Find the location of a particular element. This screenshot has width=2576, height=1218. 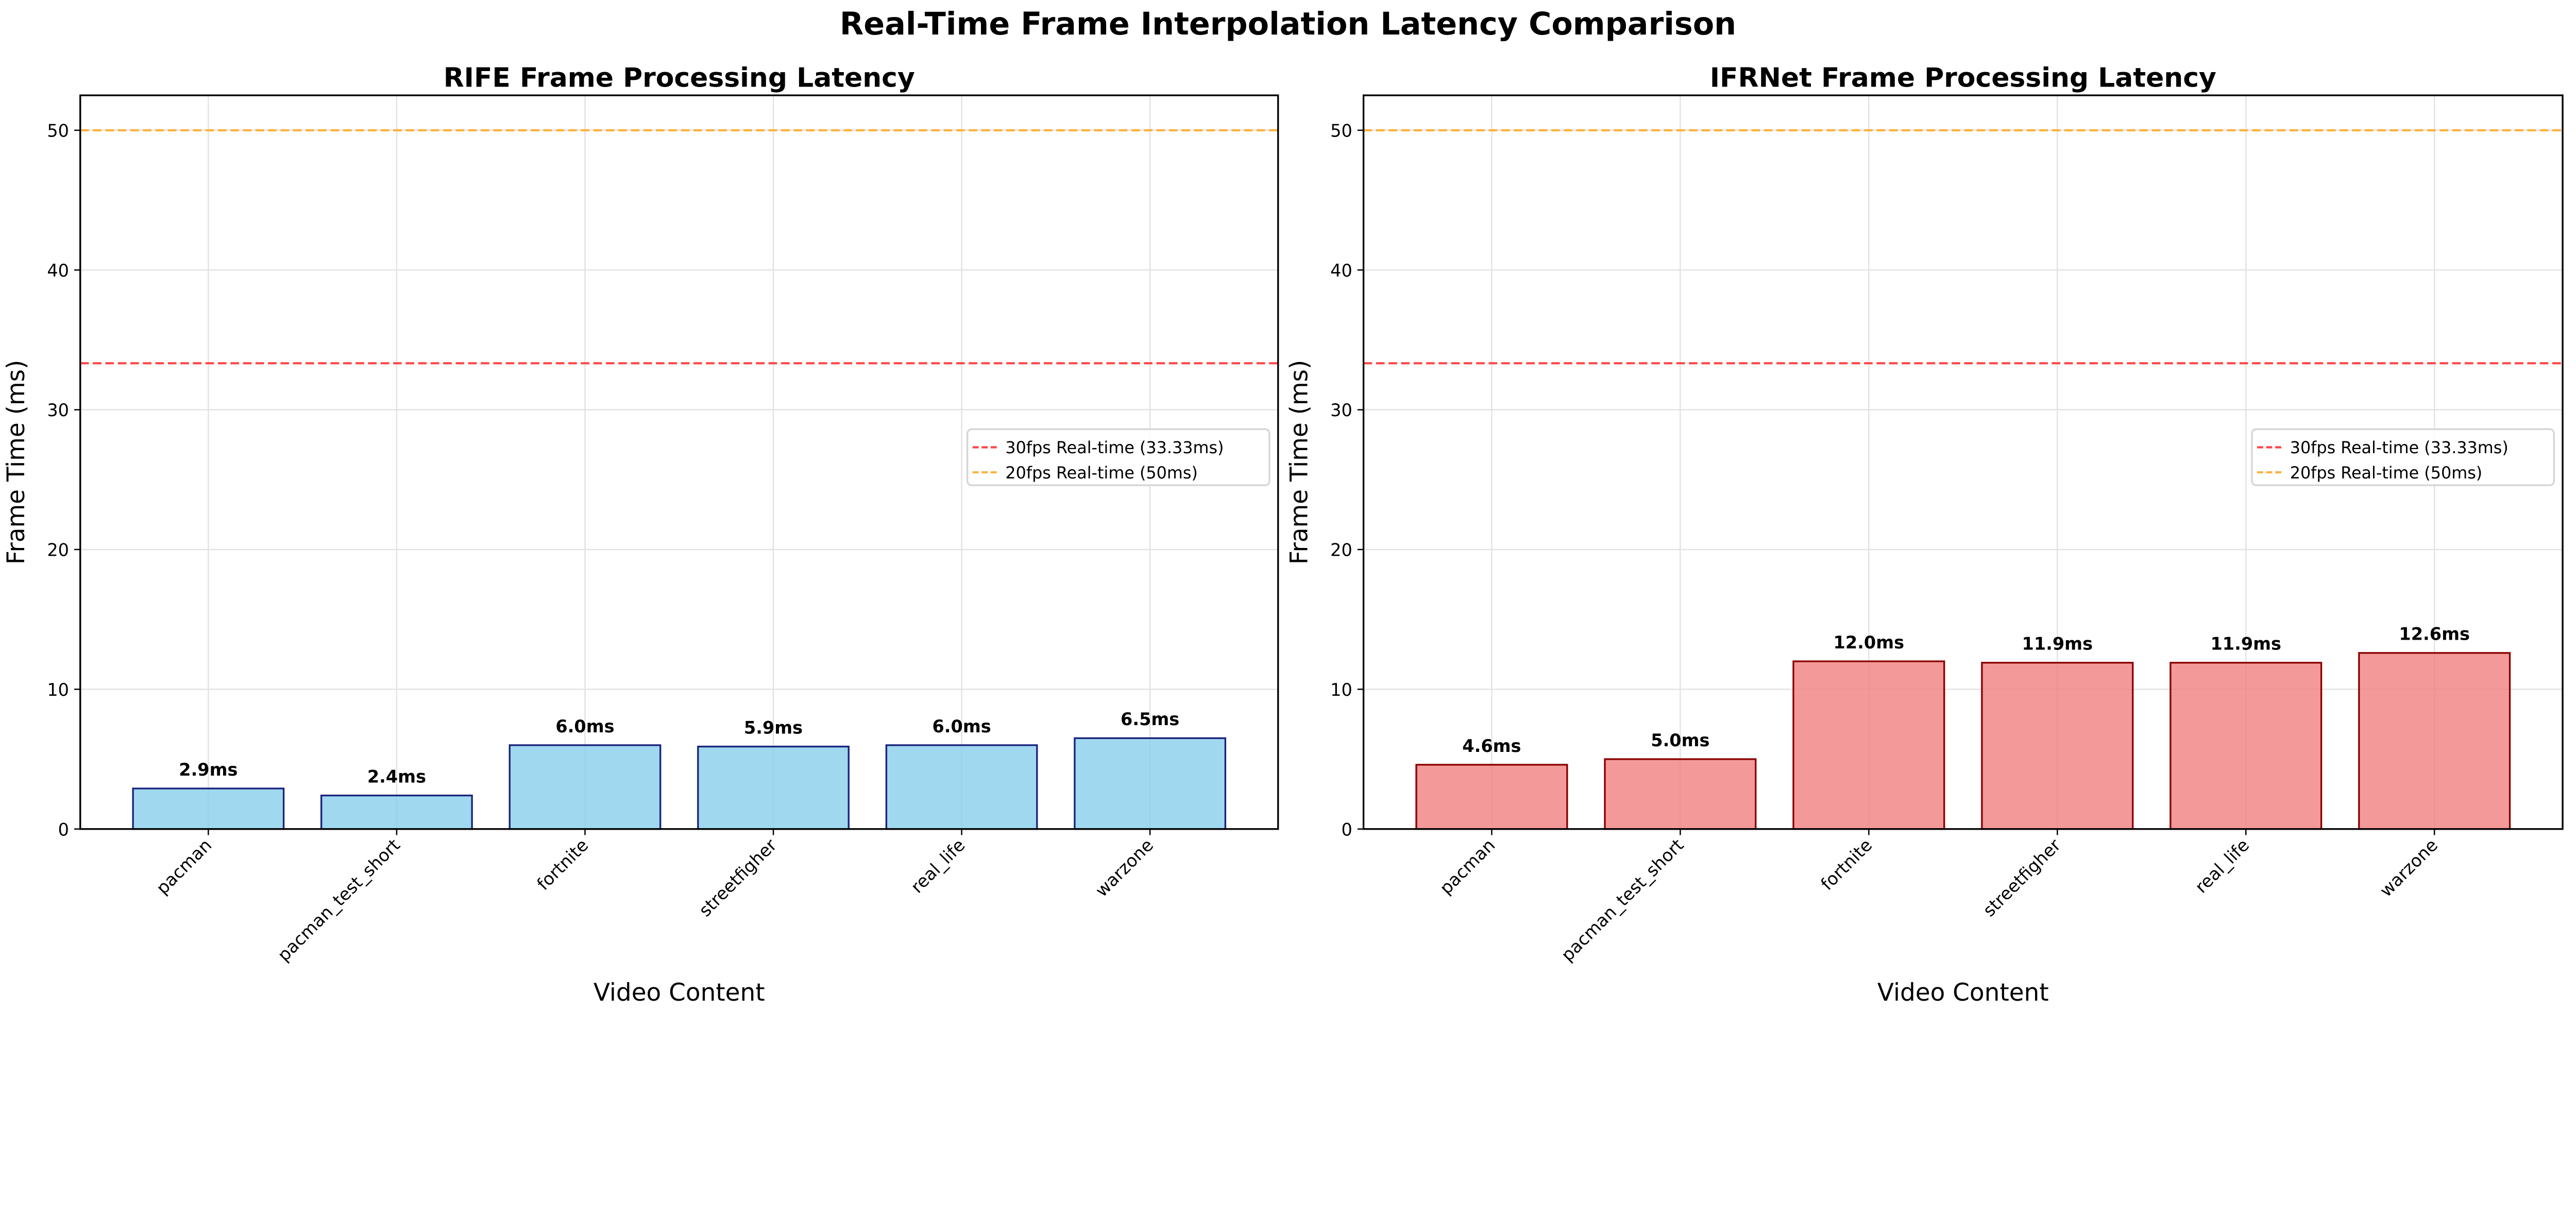

bar-value-label: 2.4ms is located at coordinates (396, 776).